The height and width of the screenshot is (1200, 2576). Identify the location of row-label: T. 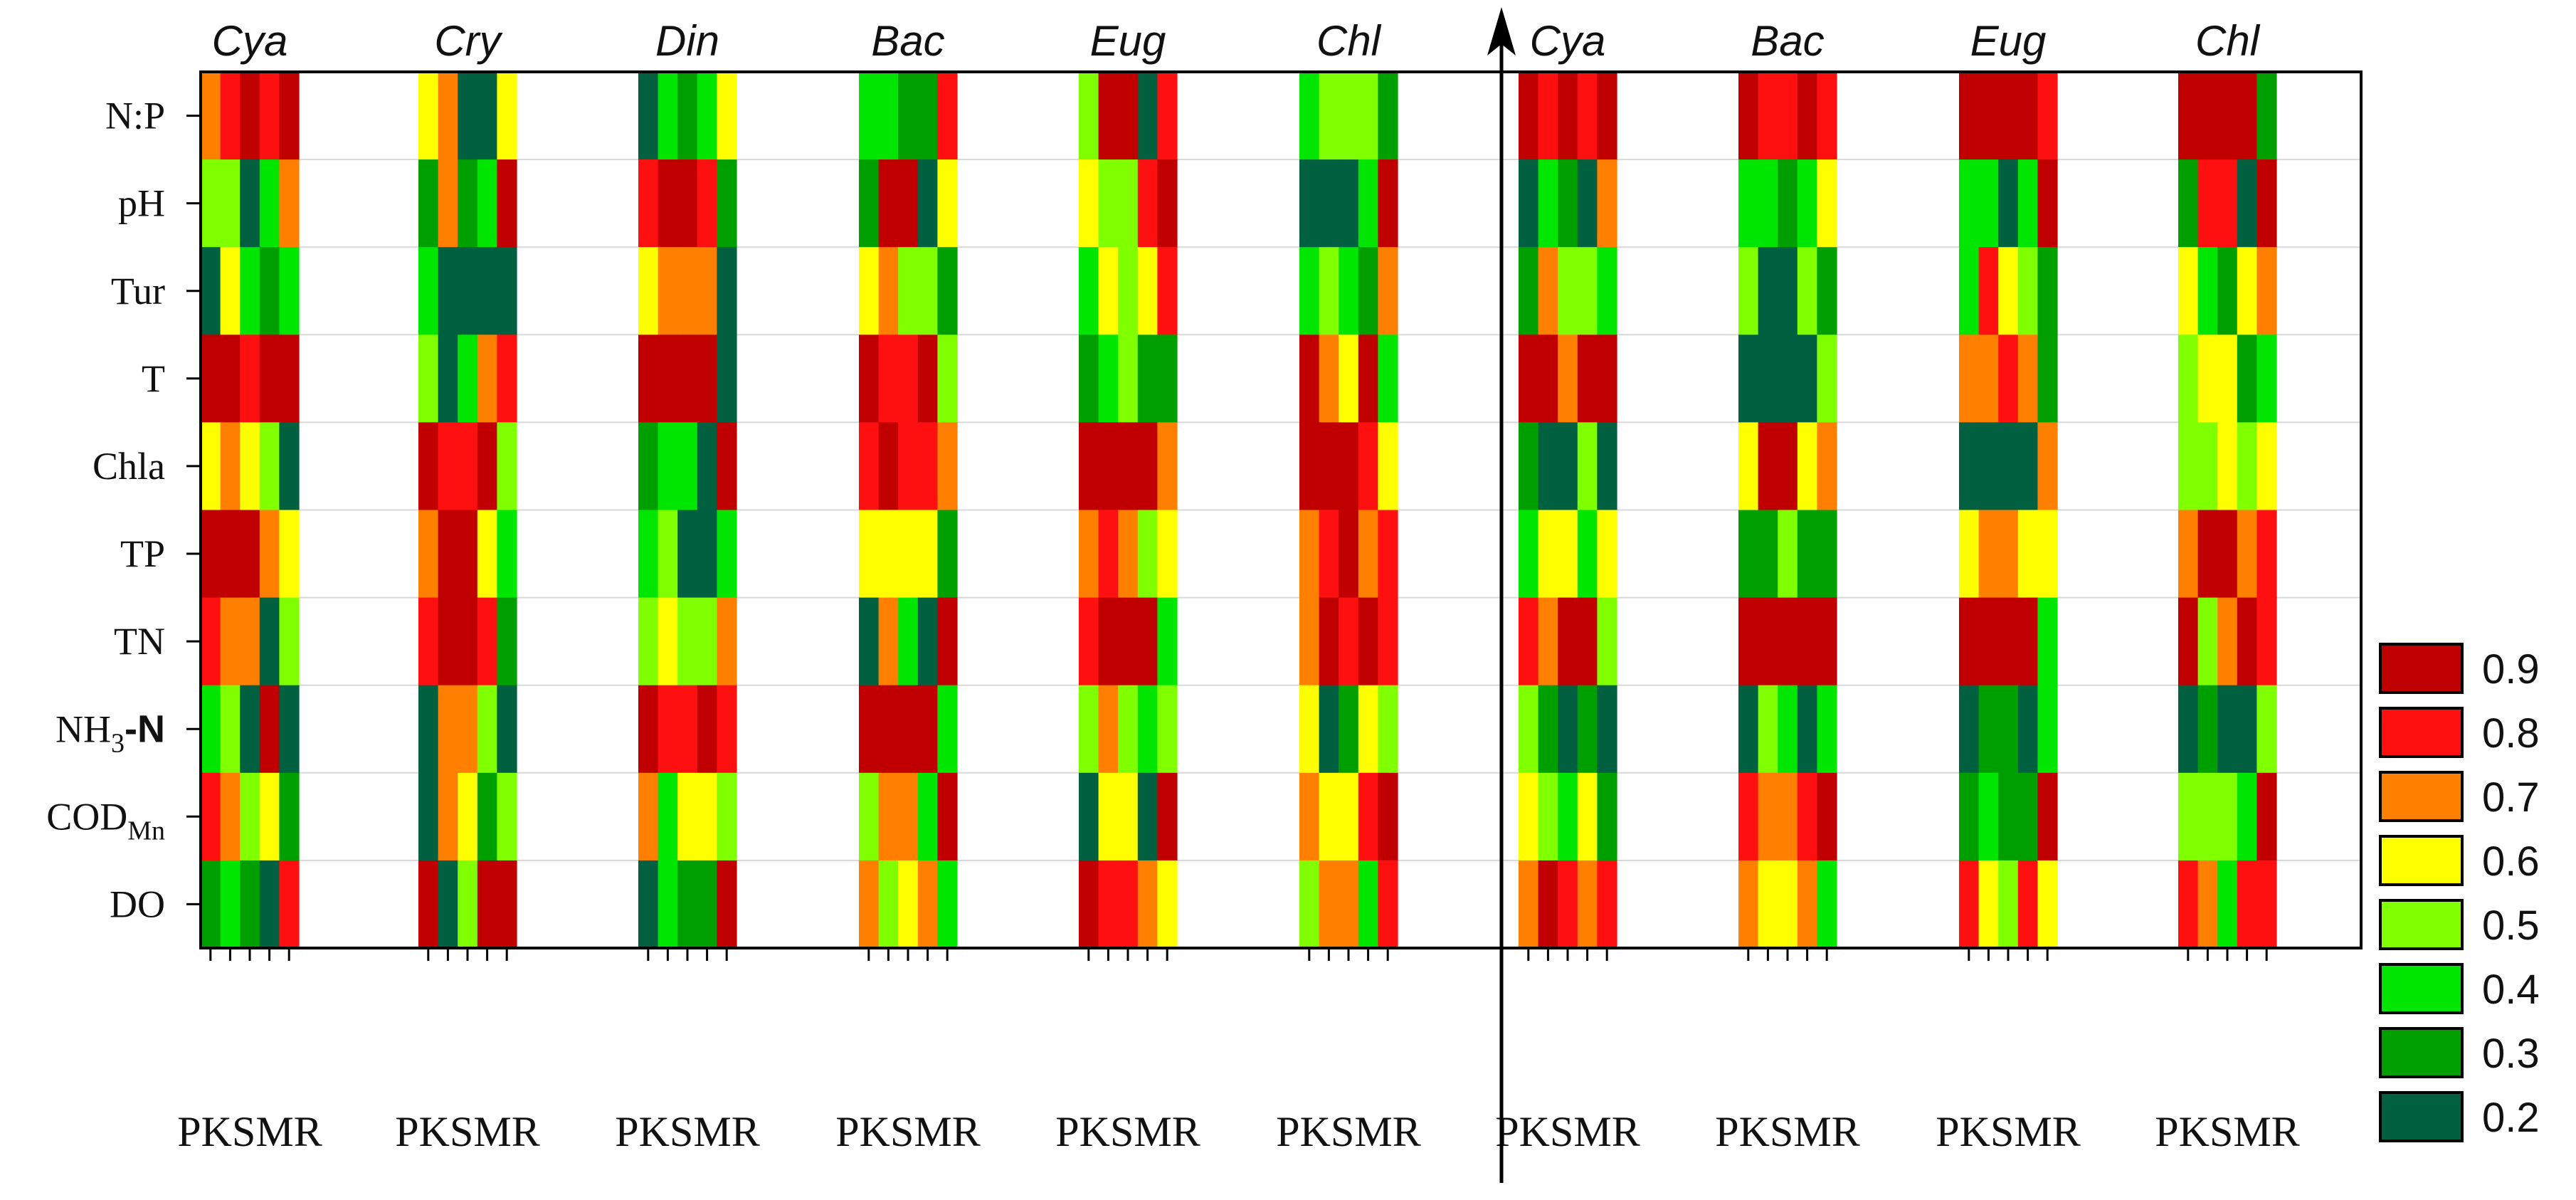
(153, 379).